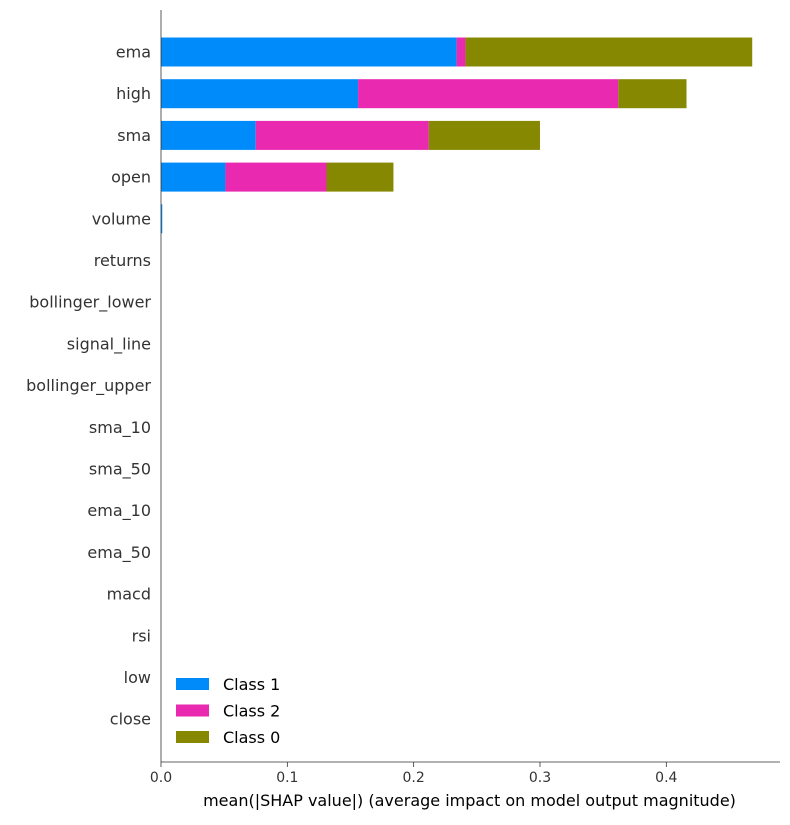  What do you see at coordinates (90, 303) in the screenshot?
I see `category-label-bollinger_lower: bollinger_lower` at bounding box center [90, 303].